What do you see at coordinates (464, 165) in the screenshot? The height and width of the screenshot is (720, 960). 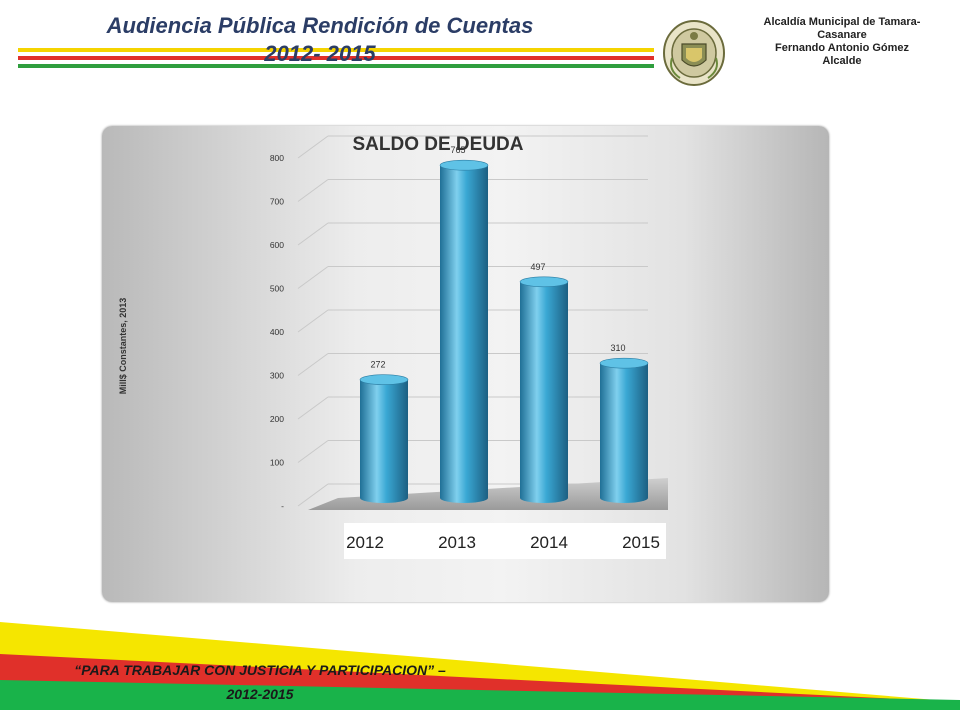 I see `bar-top-2013` at bounding box center [464, 165].